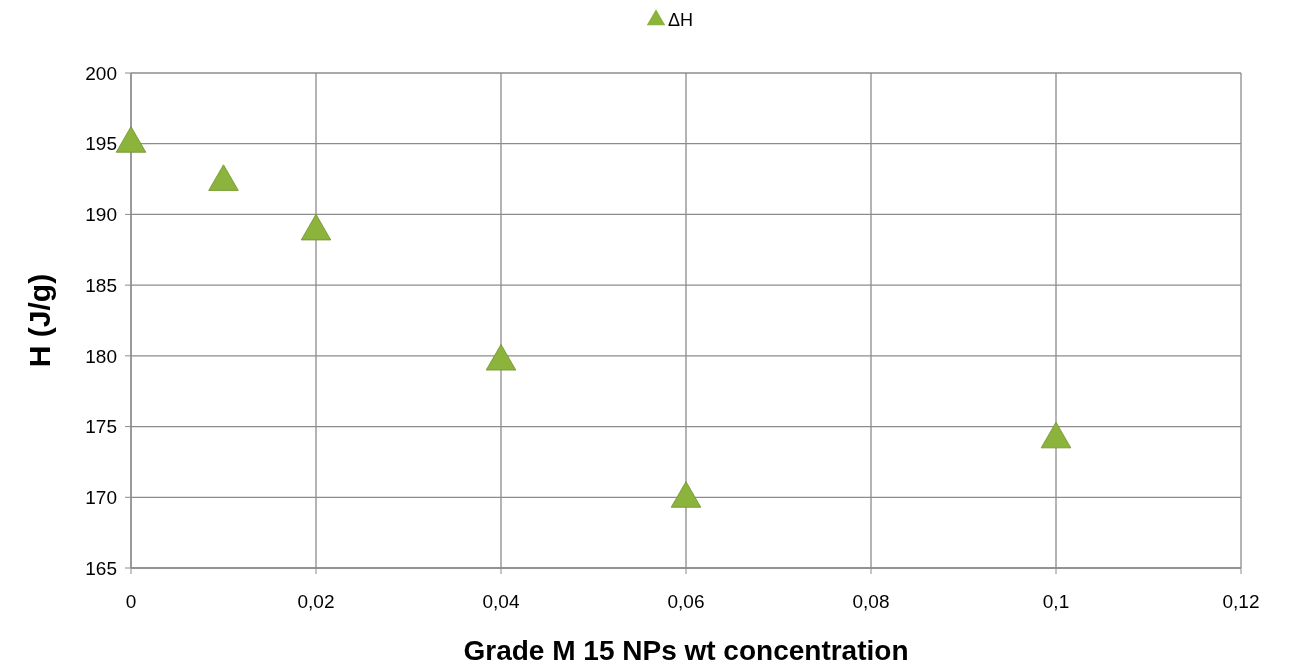  I want to click on x-tick-label: 0, so click(131, 601).